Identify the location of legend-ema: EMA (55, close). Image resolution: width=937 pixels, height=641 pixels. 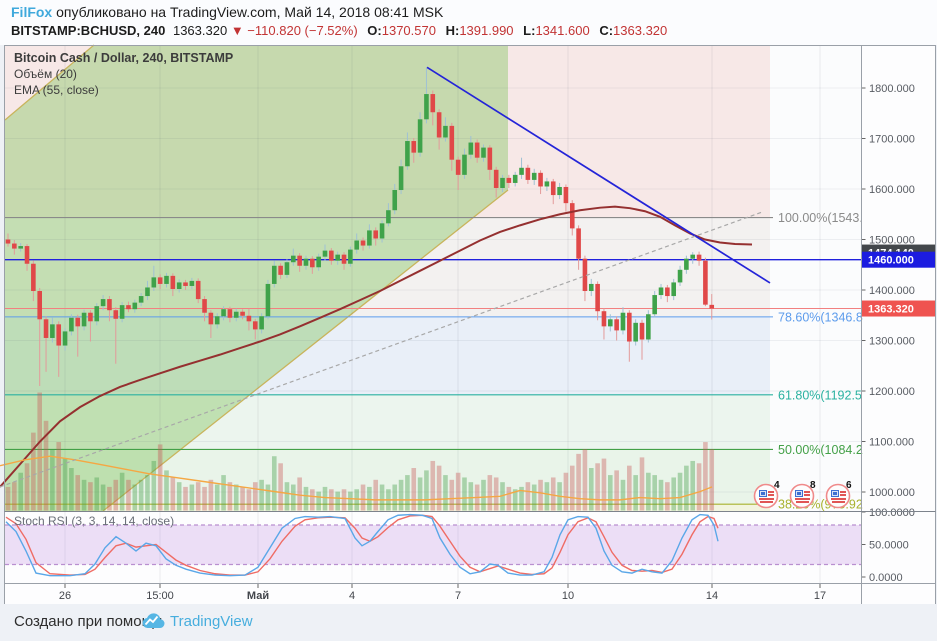
(56, 90).